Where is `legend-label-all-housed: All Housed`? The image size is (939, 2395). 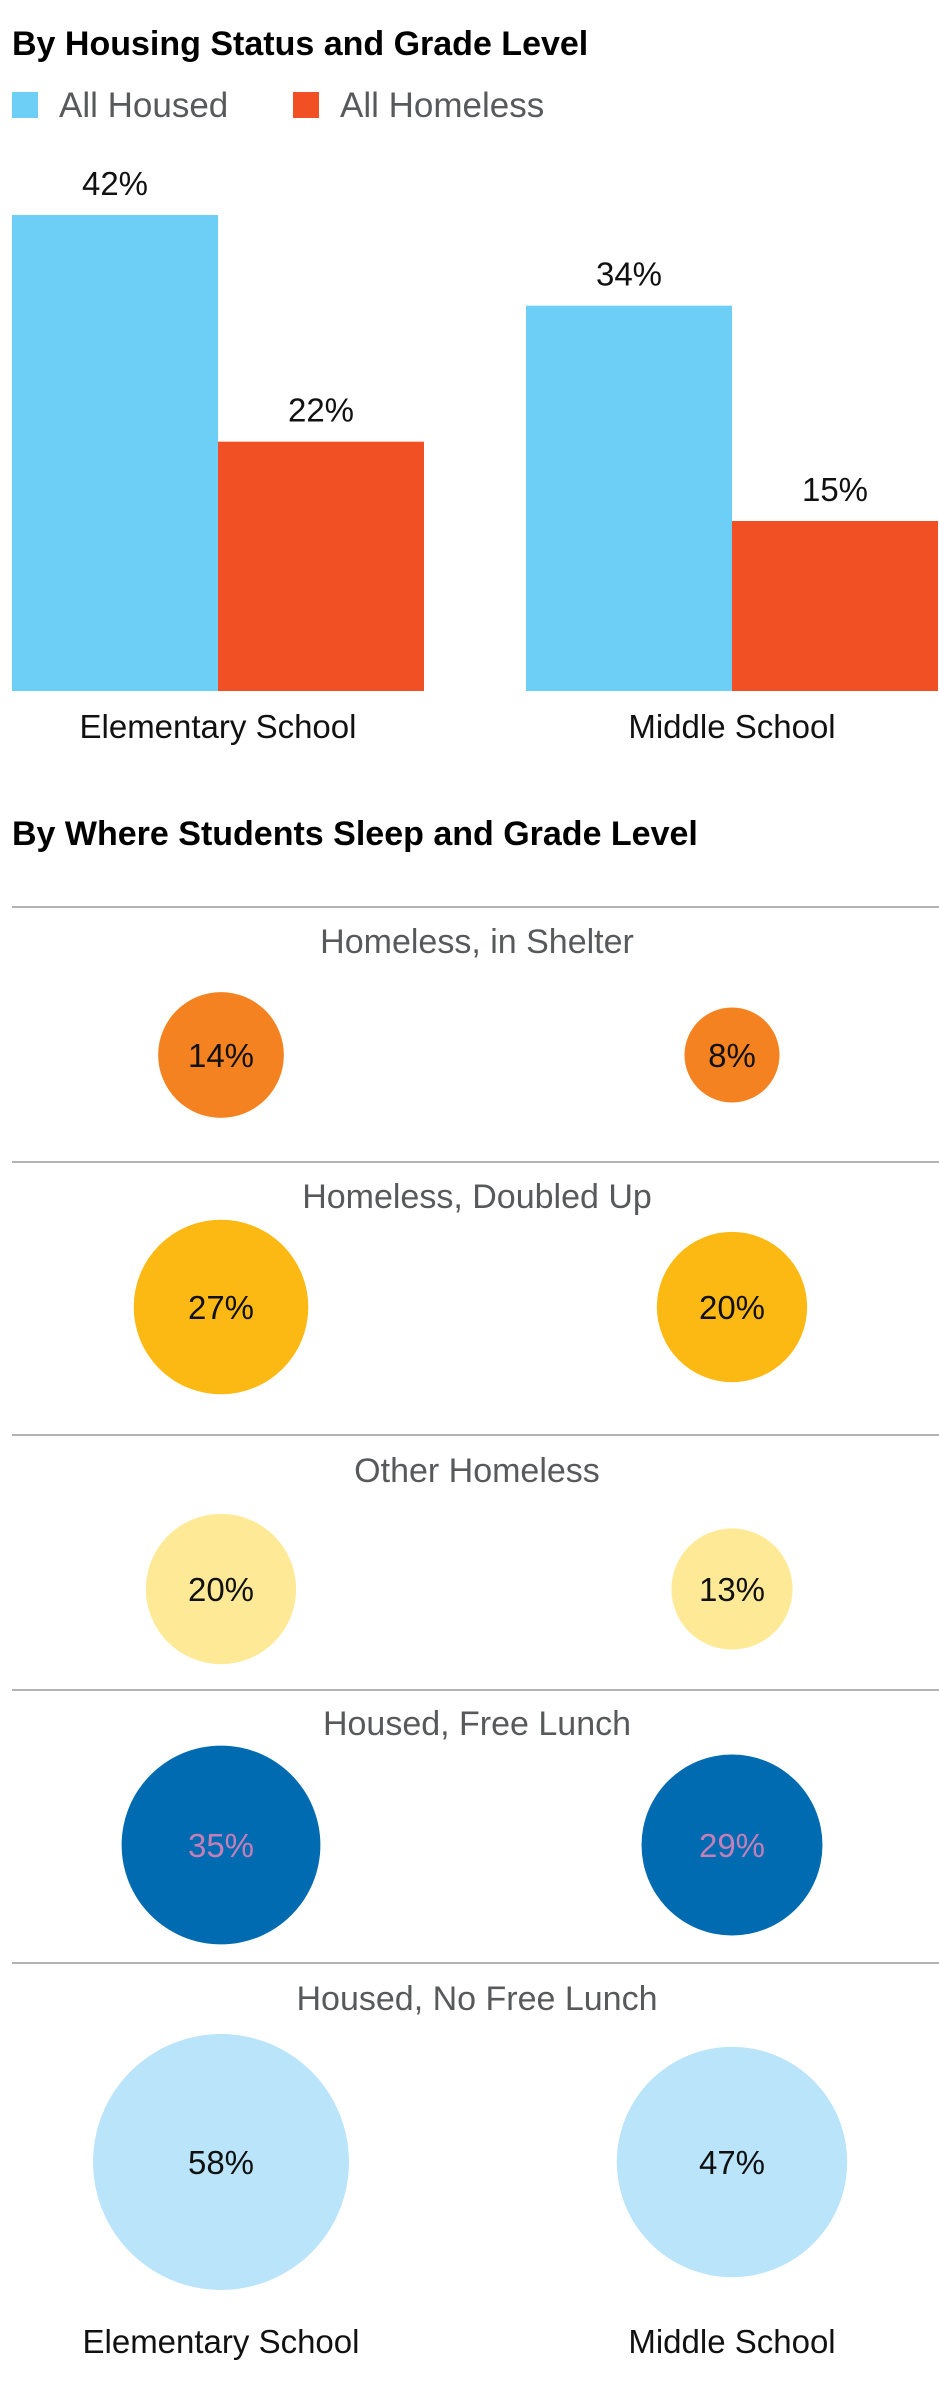
legend-label-all-housed: All Housed is located at coordinates (143, 105).